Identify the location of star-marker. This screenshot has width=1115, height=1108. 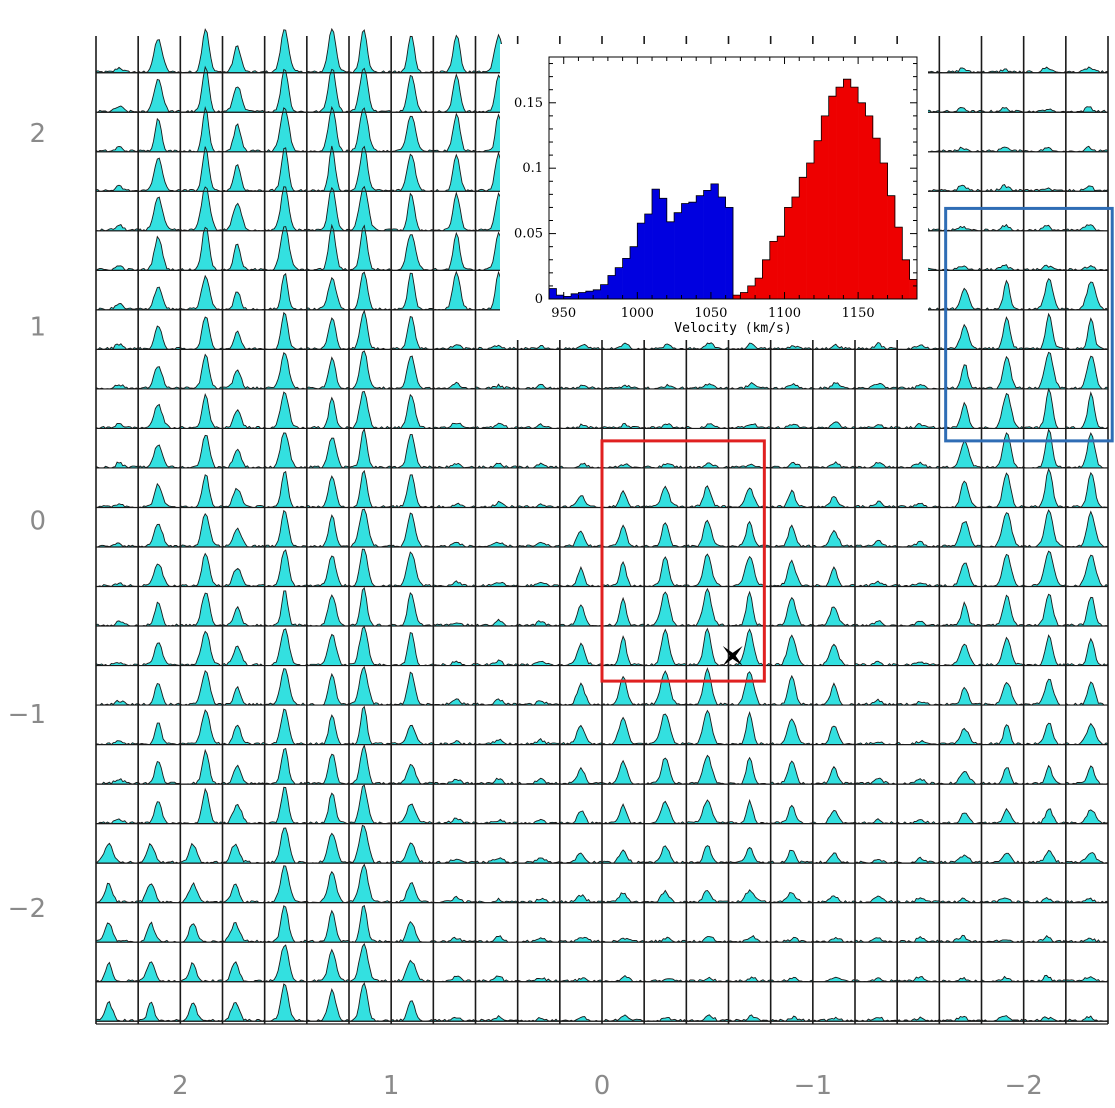
(732, 656).